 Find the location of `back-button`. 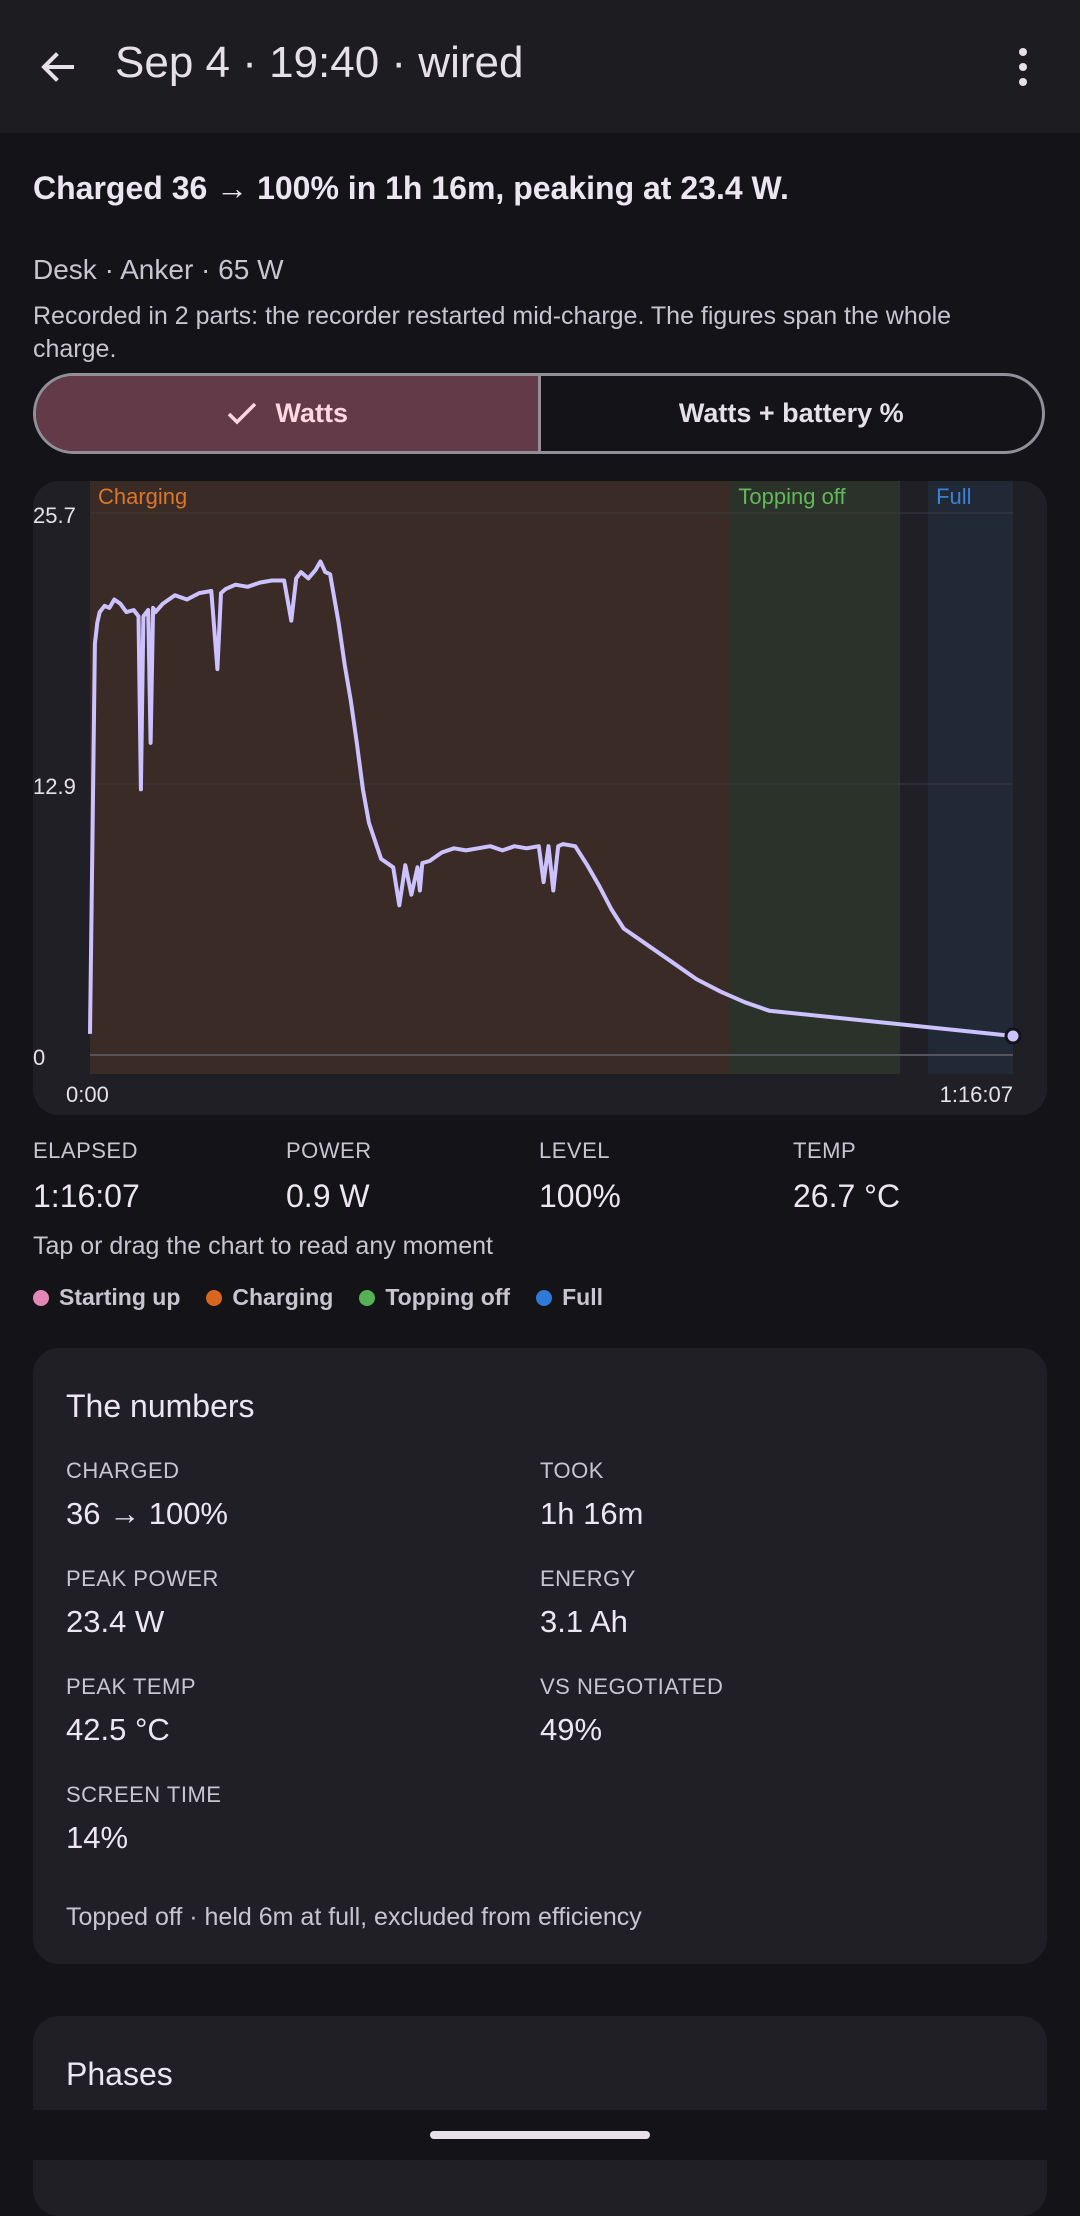

back-button is located at coordinates (58, 67).